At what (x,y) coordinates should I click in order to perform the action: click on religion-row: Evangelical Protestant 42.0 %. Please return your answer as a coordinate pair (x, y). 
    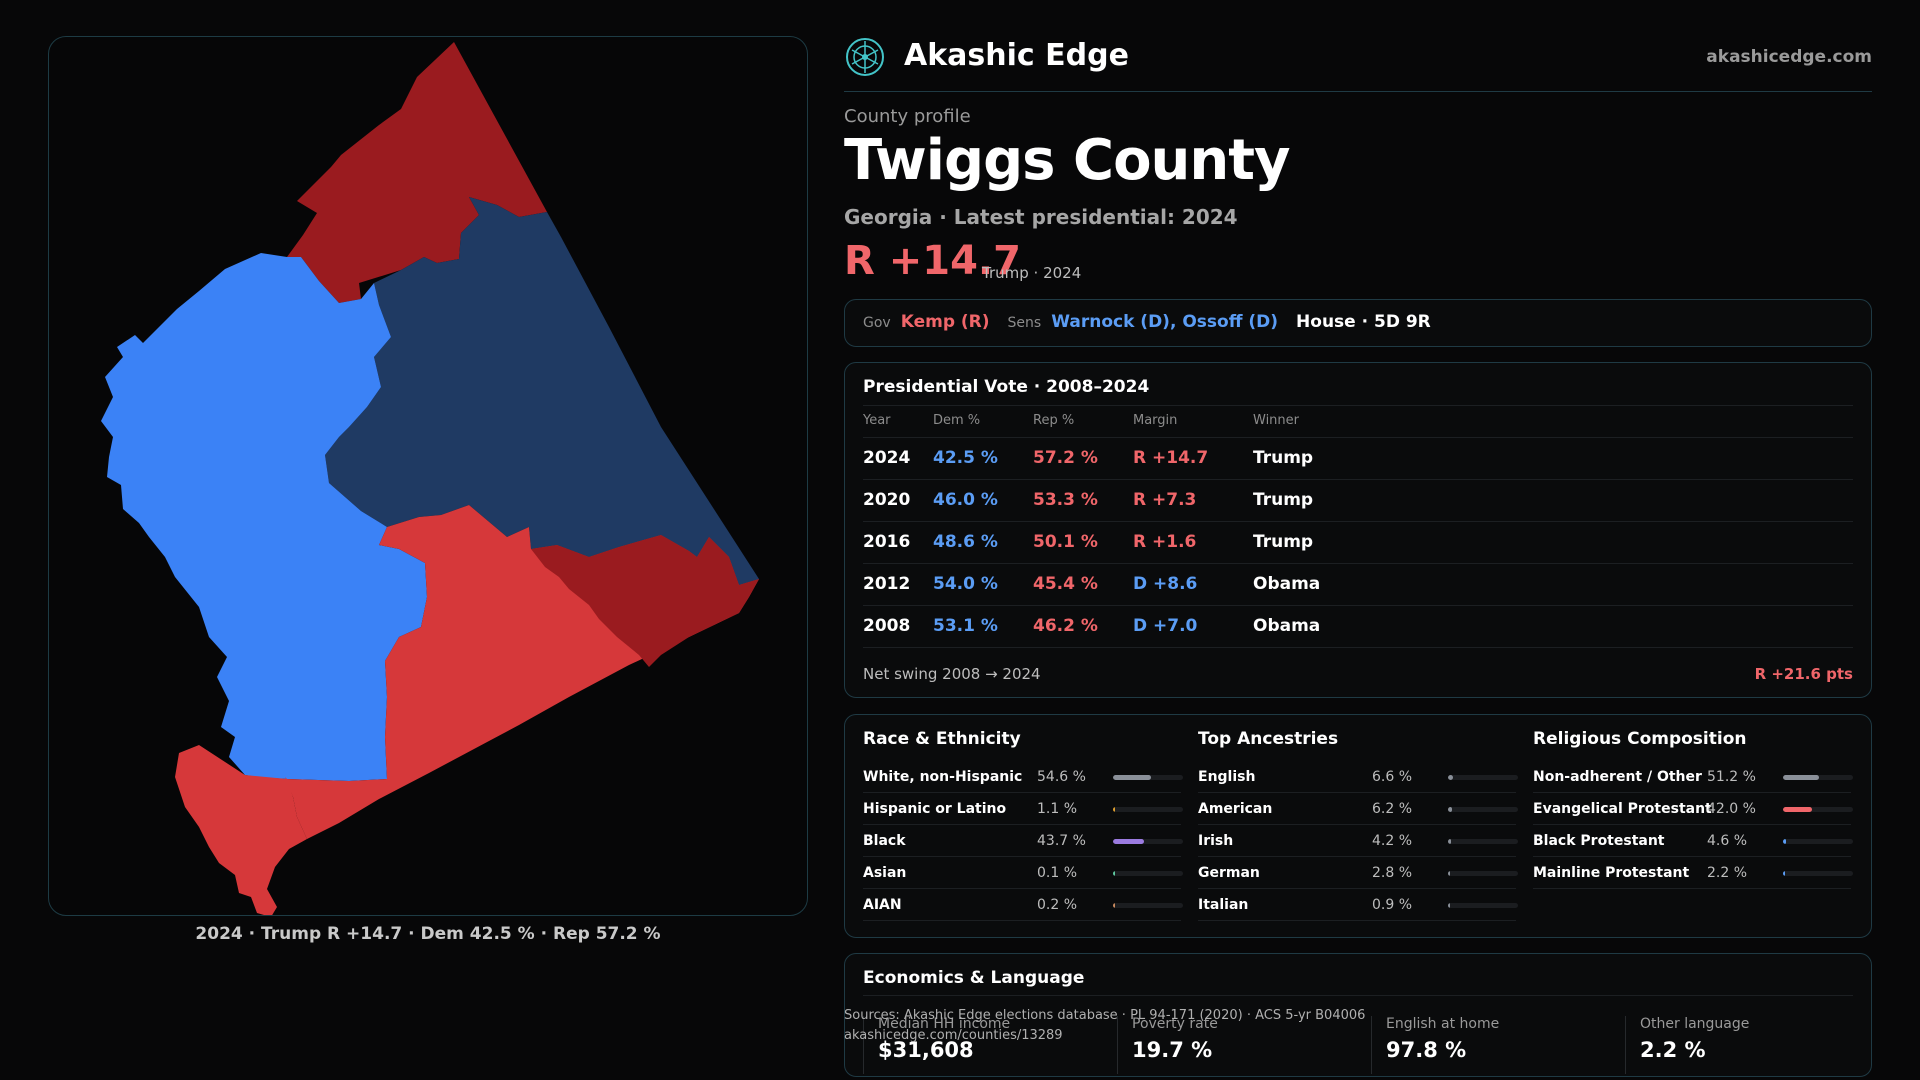
    Looking at the image, I should click on (1693, 809).